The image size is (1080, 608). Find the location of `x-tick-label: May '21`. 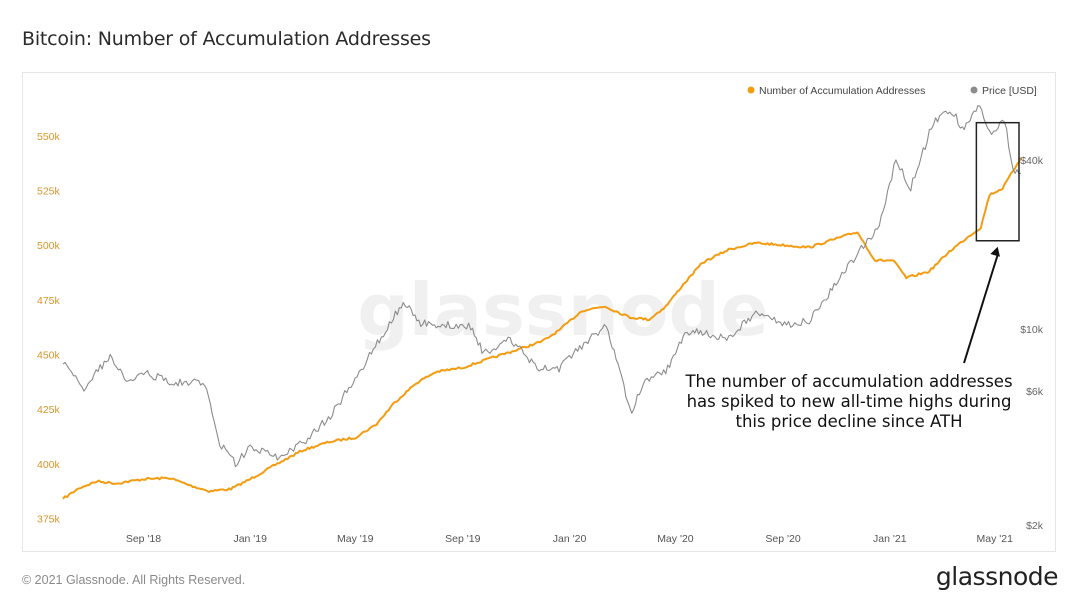

x-tick-label: May '21 is located at coordinates (995, 539).